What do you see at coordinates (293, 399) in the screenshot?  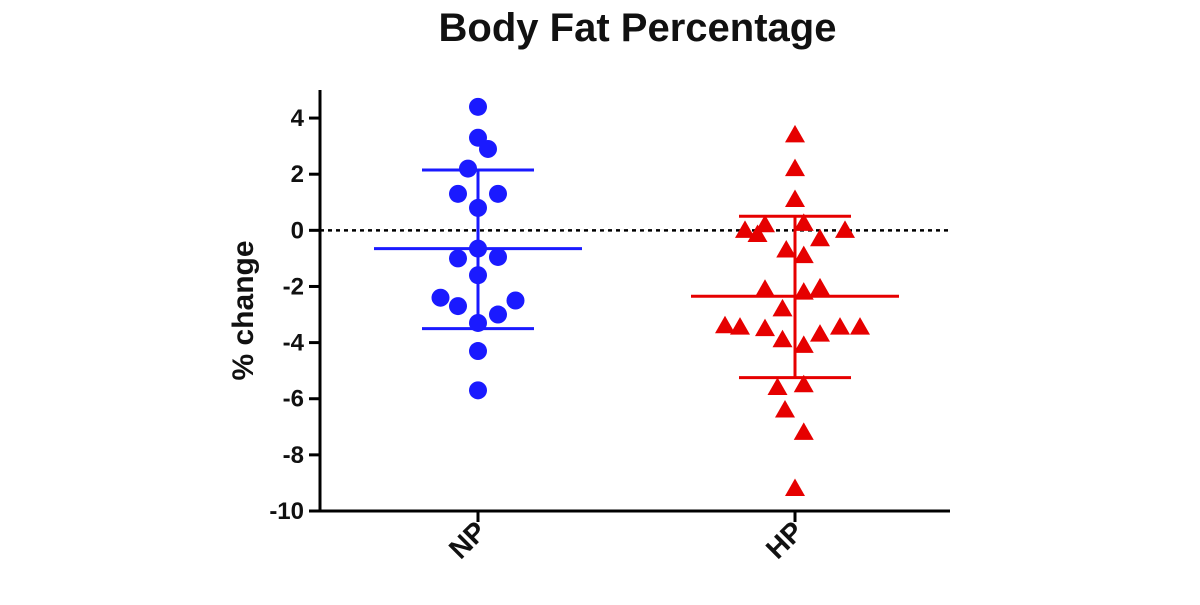 I see `y-tick-label: -6` at bounding box center [293, 399].